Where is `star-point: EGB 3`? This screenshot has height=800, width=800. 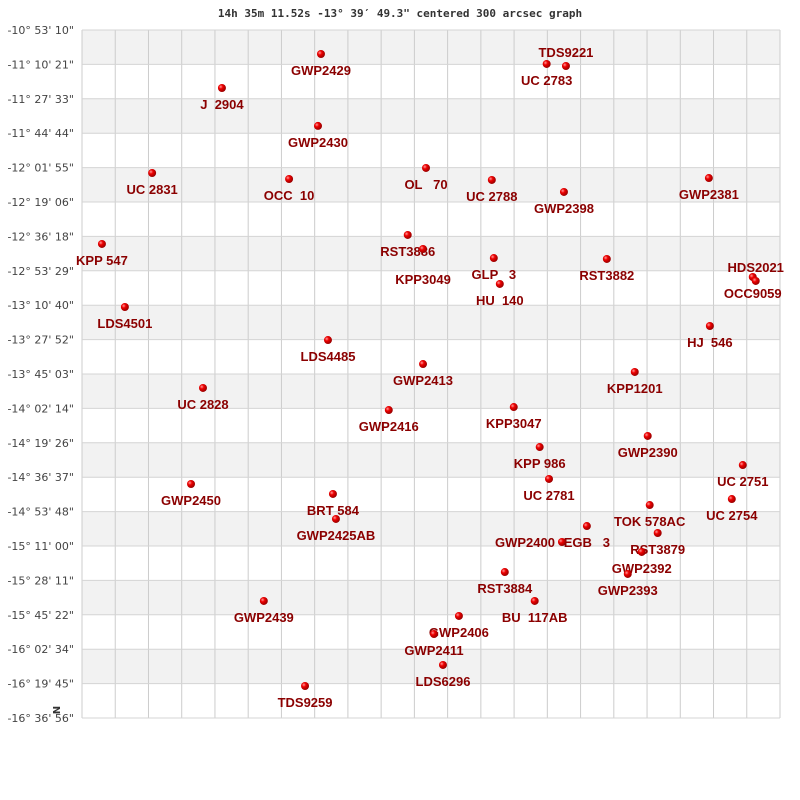 star-point: EGB 3 is located at coordinates (587, 536).